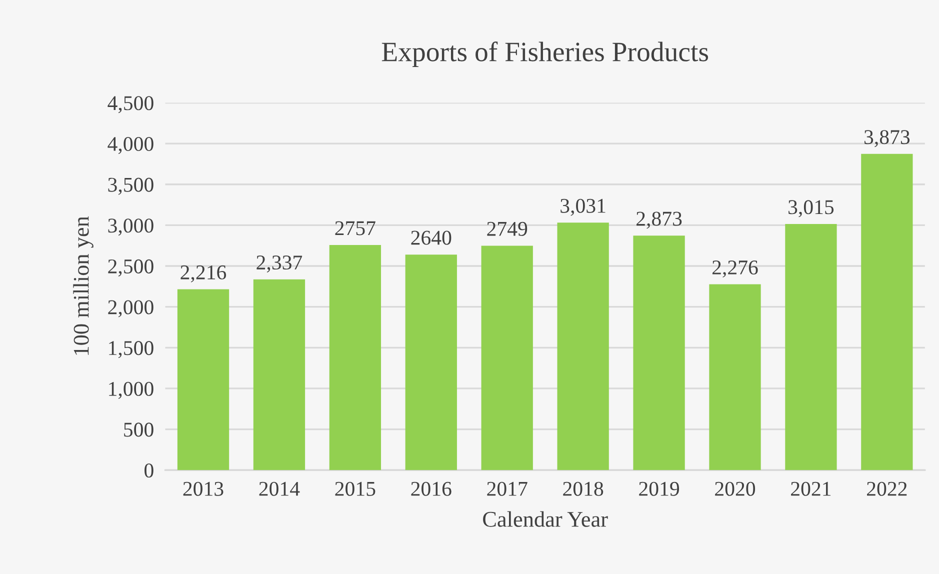  What do you see at coordinates (131, 349) in the screenshot?
I see `y-tick-label: 1,500` at bounding box center [131, 349].